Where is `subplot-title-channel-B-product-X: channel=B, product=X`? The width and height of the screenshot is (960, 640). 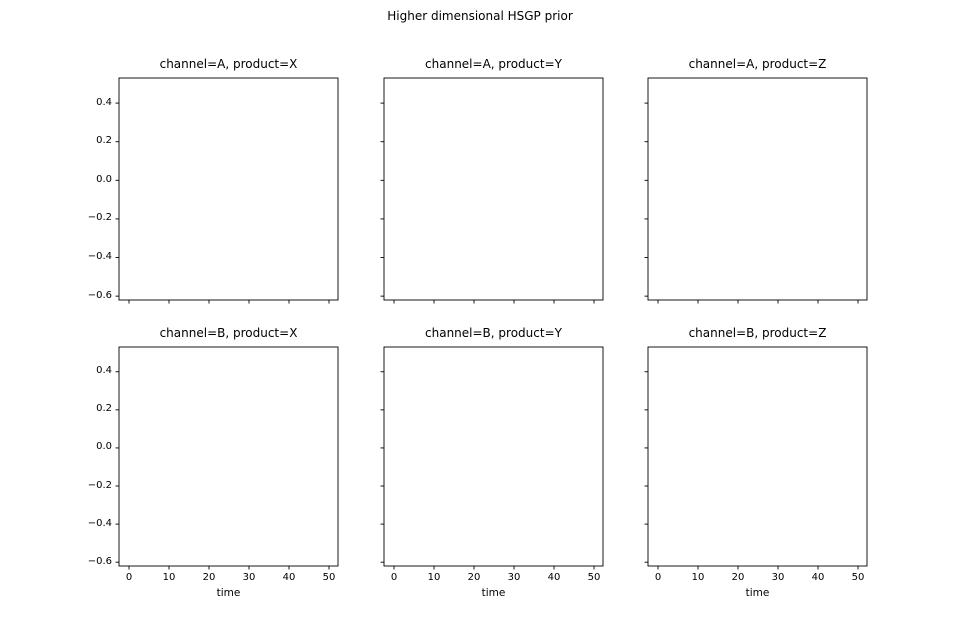 subplot-title-channel-B-product-X: channel=B, product=X is located at coordinates (228, 333).